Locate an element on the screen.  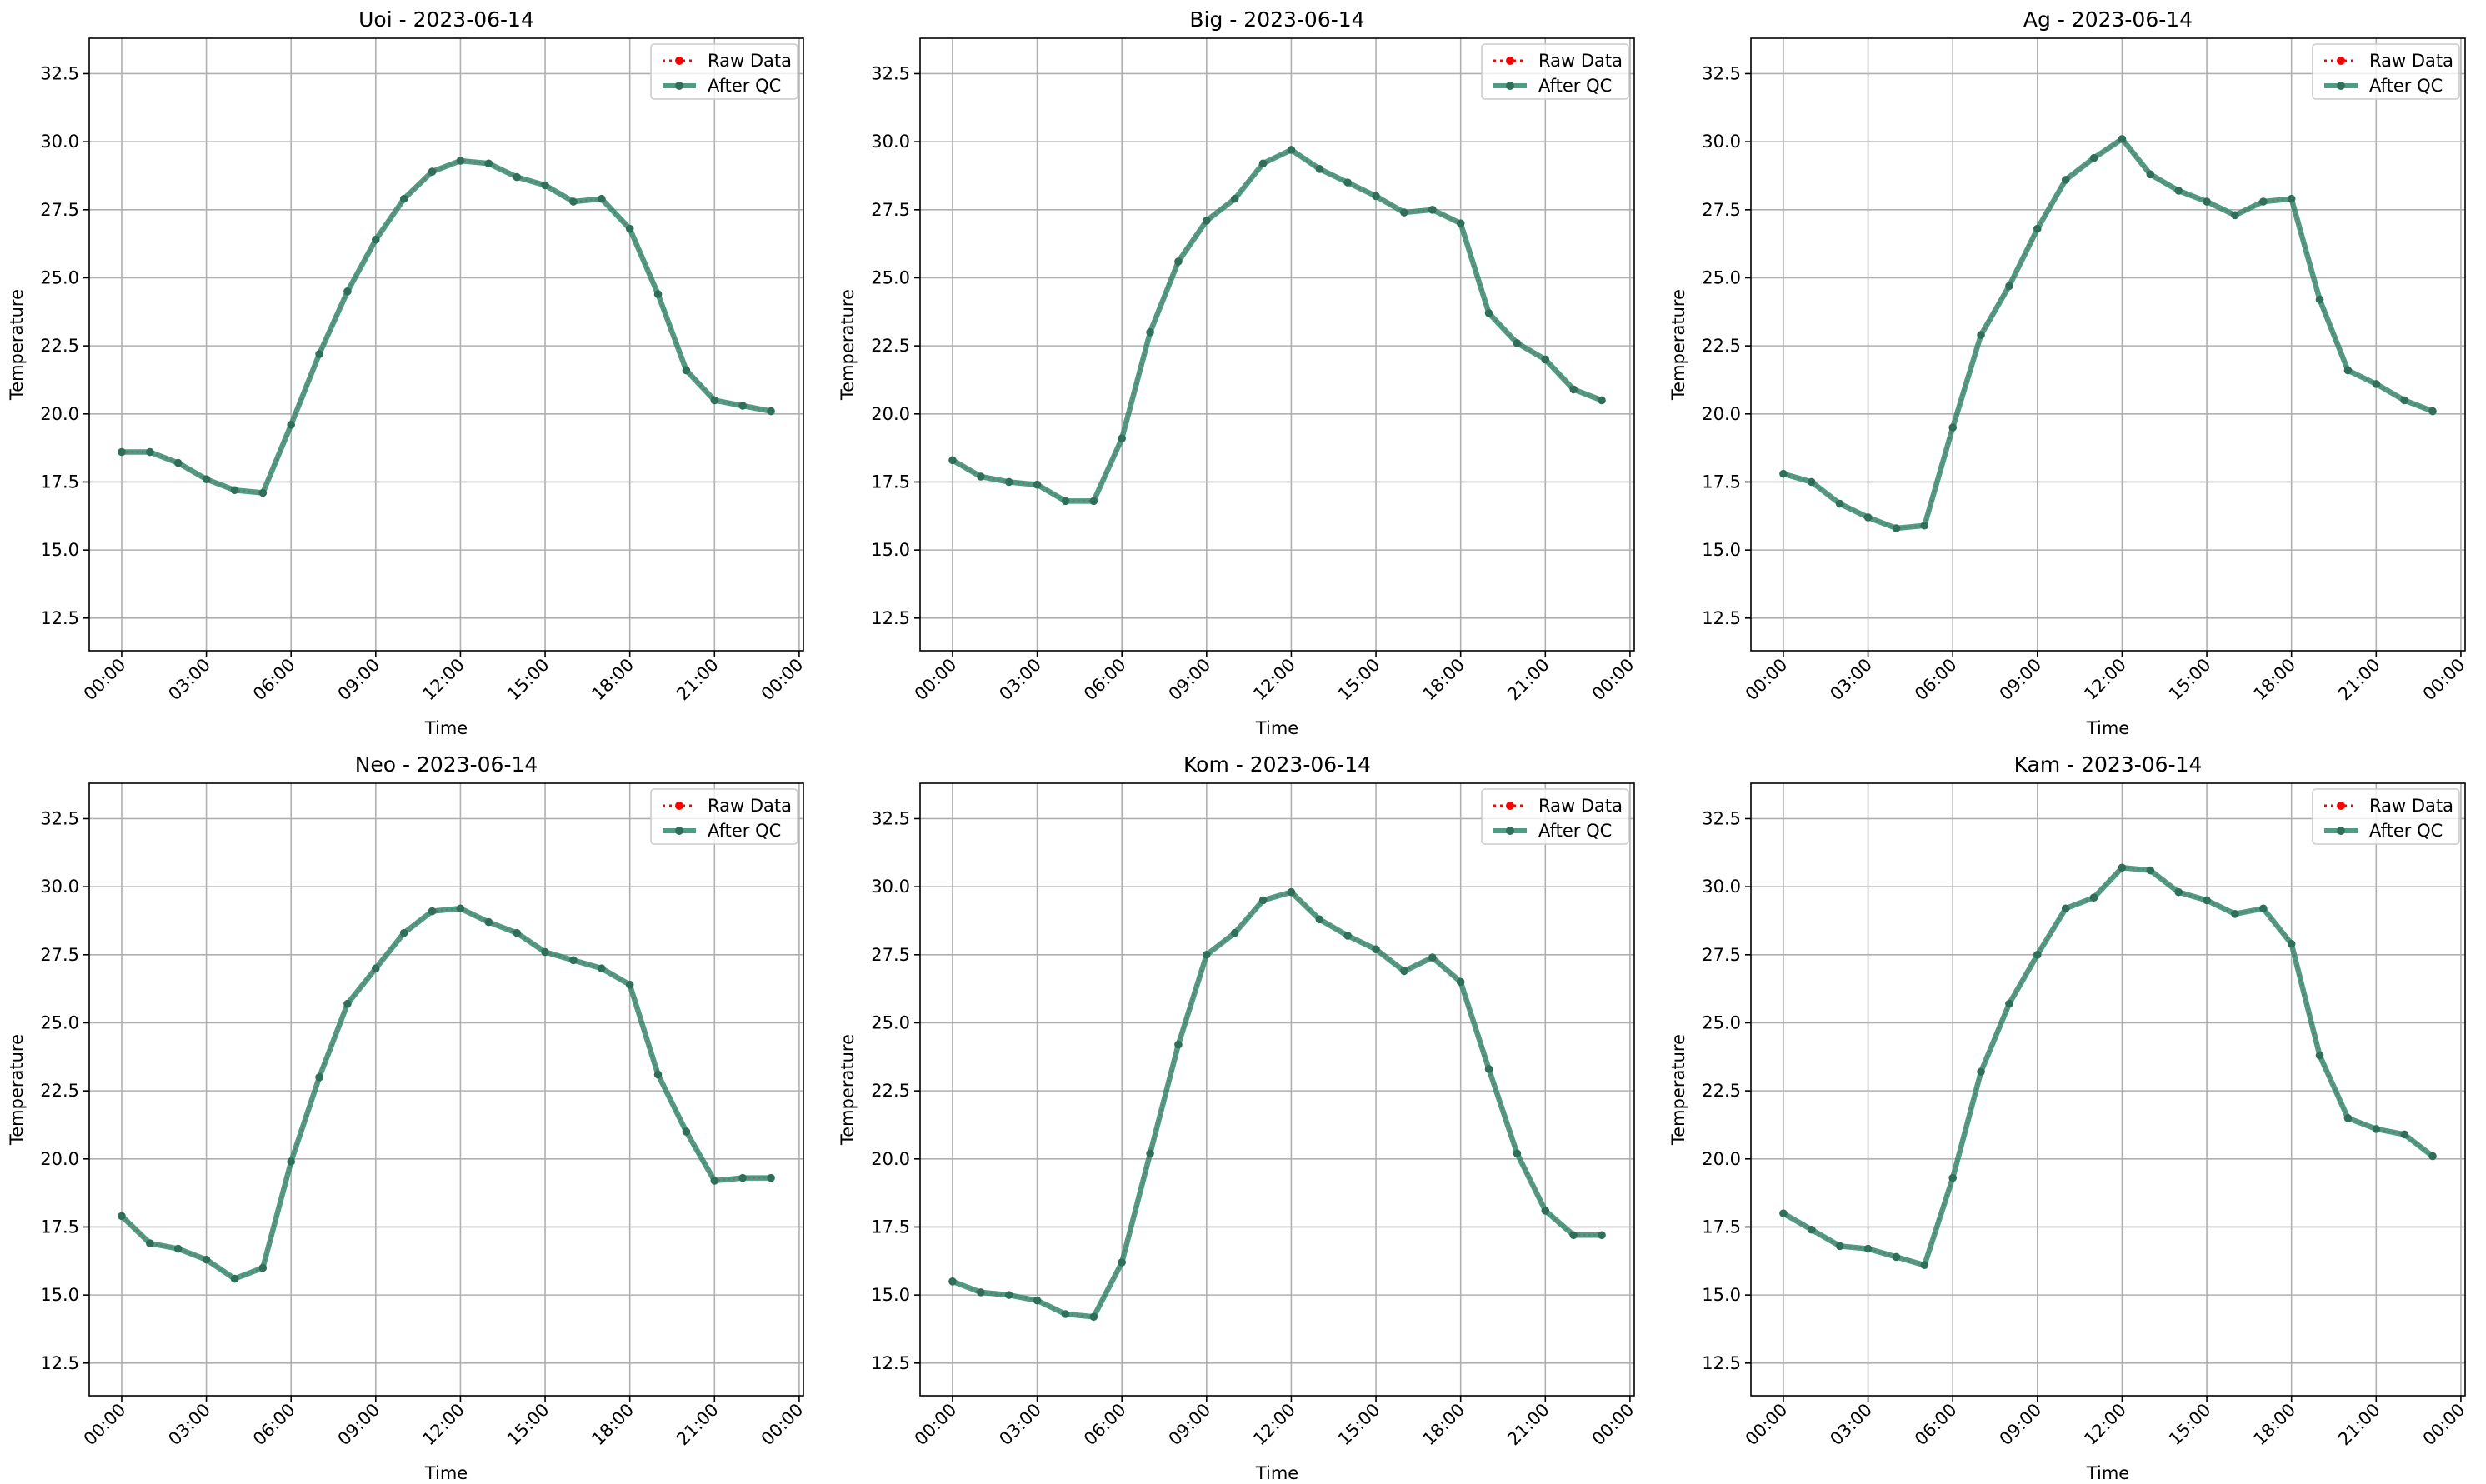
x-tick-label: 03:00 is located at coordinates (1851, 1425).